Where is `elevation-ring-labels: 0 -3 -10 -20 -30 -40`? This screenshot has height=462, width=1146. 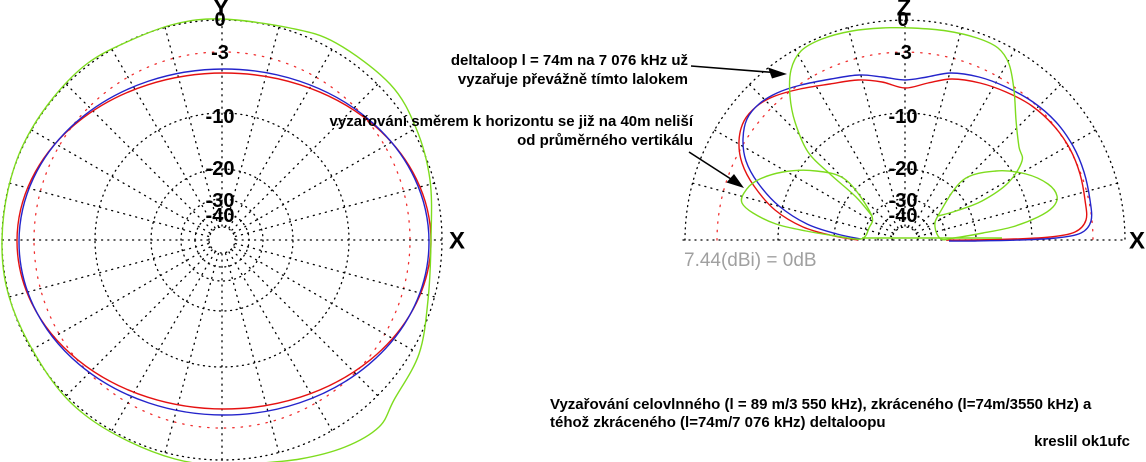
elevation-ring-labels: 0 -3 -10 -20 -30 -40 is located at coordinates (903, 118).